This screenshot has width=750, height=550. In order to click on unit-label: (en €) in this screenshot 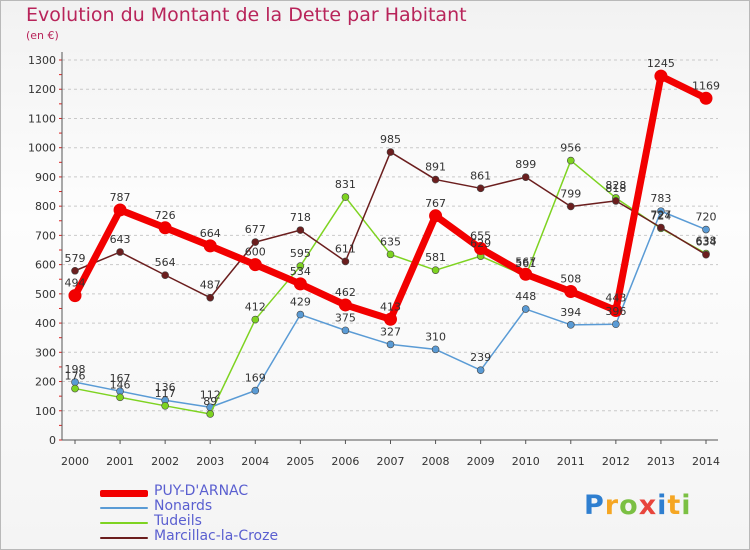, I will do `click(42, 35)`.